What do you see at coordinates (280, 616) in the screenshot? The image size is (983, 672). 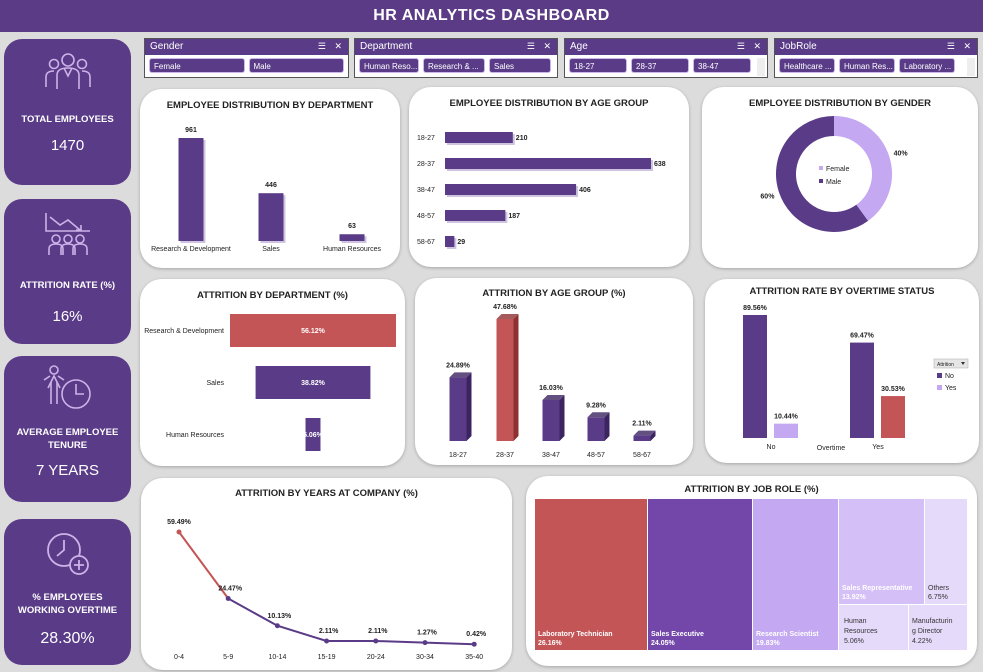 I see `data-label: 10.13%` at bounding box center [280, 616].